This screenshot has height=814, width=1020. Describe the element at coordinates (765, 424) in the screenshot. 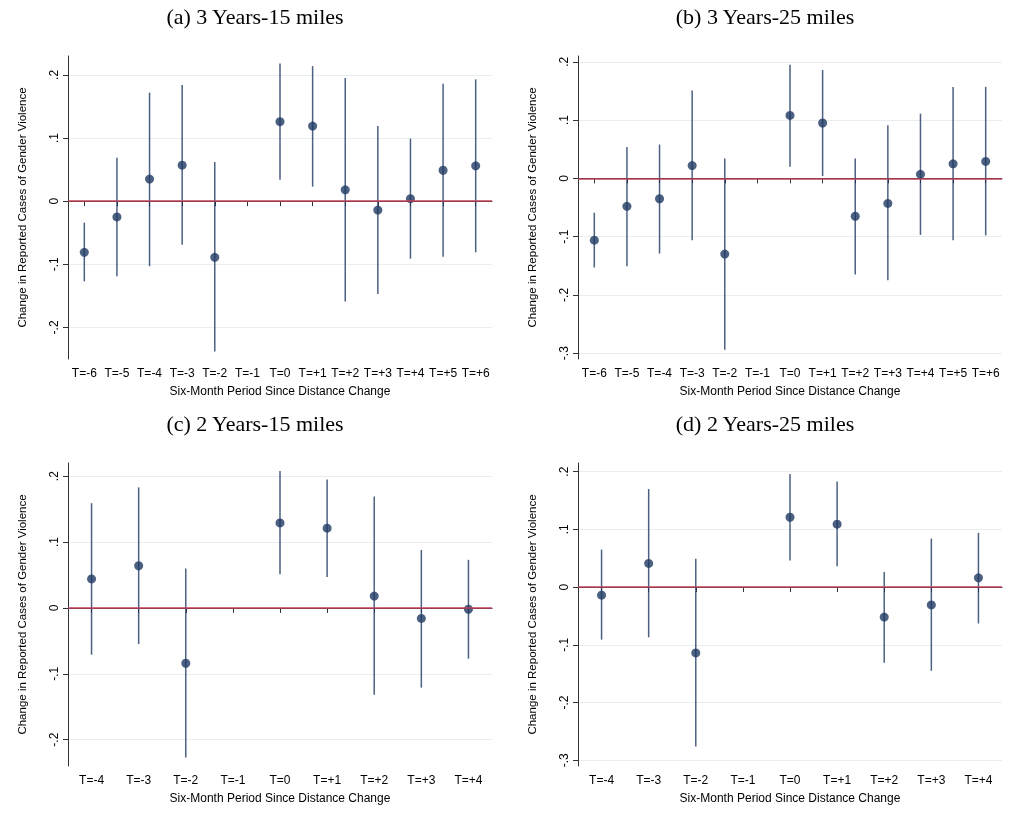

I see `chart-title: (d) 2 Years-25 miles` at that location.